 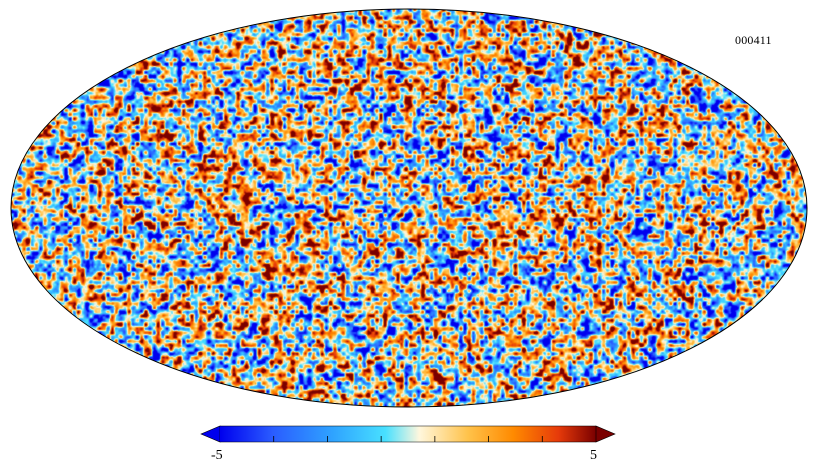 What do you see at coordinates (753, 40) in the screenshot?
I see `map-identifier: 000411` at bounding box center [753, 40].